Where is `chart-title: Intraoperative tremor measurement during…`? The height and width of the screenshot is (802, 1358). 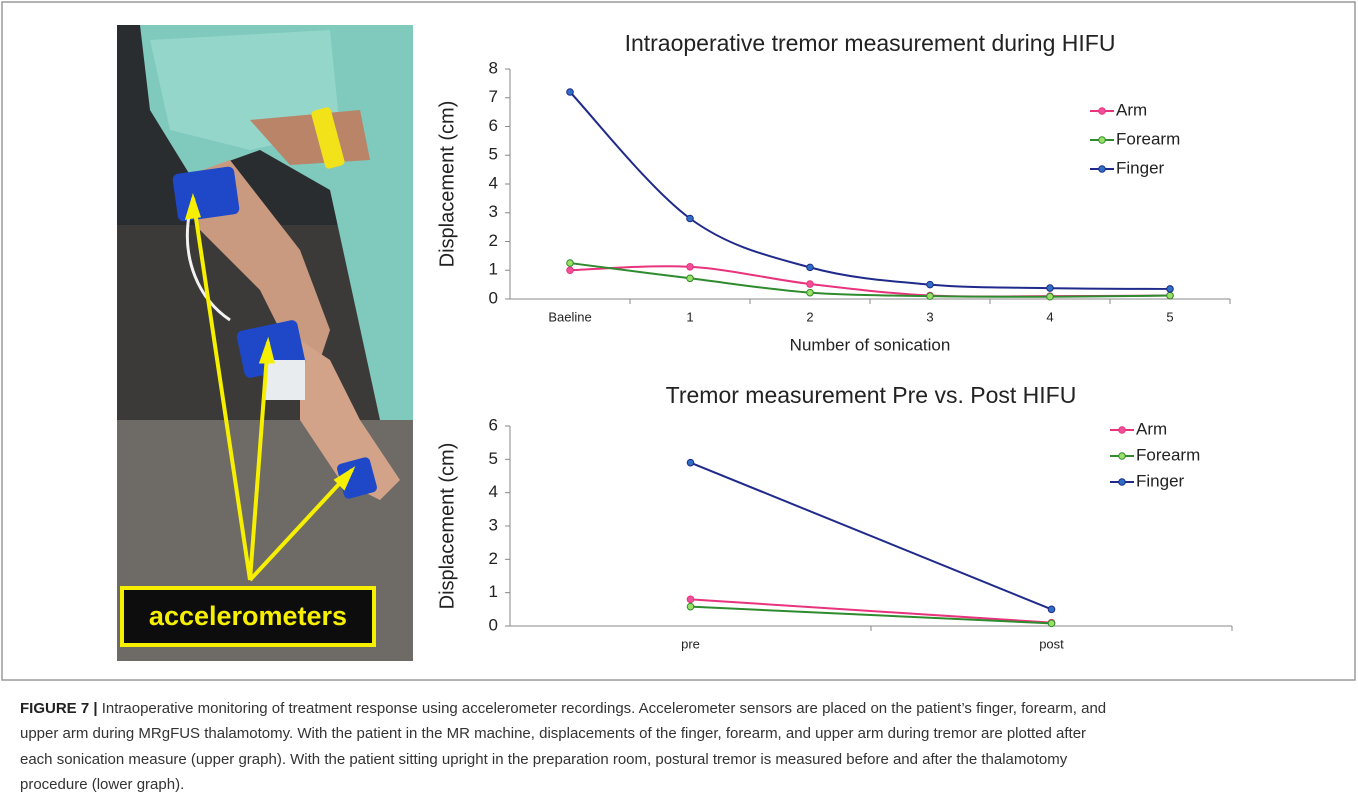 chart-title: Intraoperative tremor measurement during… is located at coordinates (870, 43).